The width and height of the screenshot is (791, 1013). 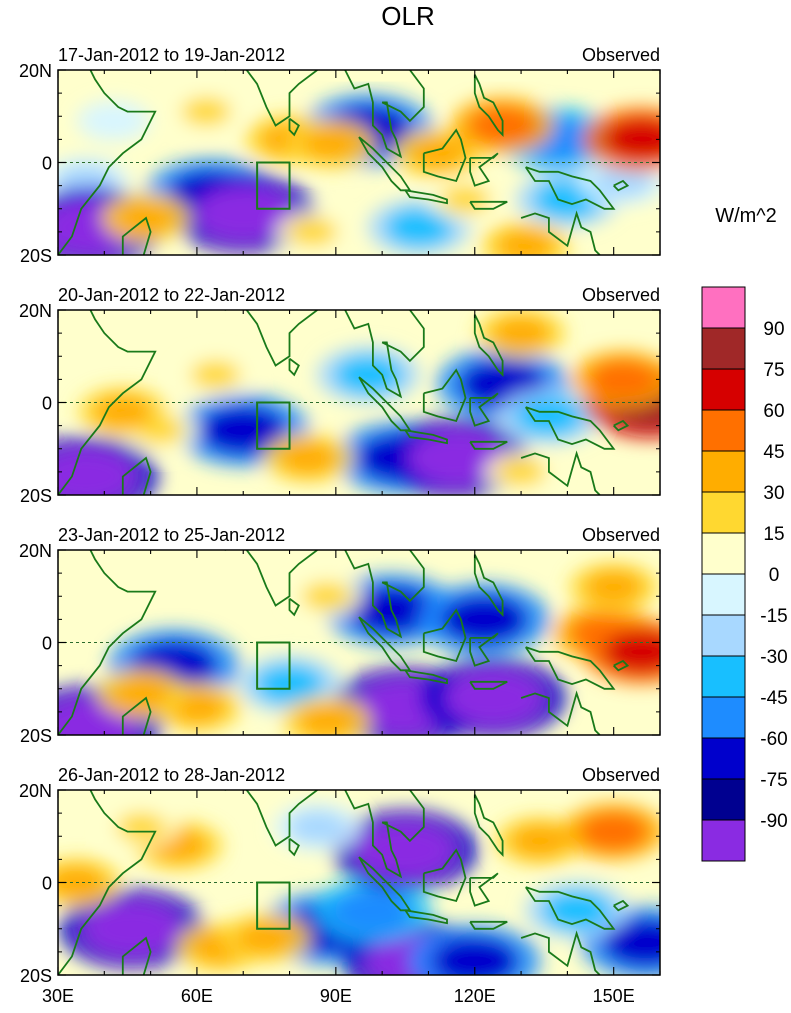 What do you see at coordinates (336, 996) in the screenshot?
I see `xtick-label: 90E` at bounding box center [336, 996].